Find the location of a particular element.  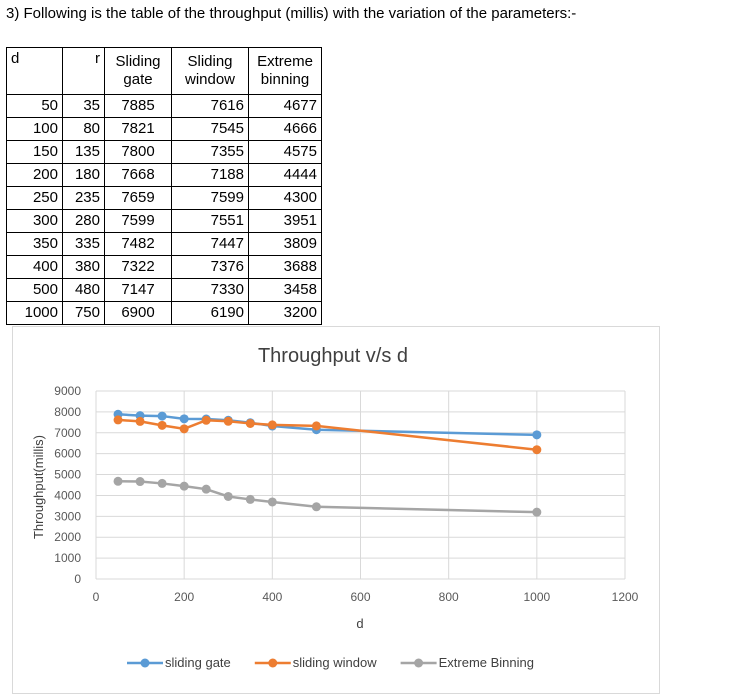

cell-extreme-binning: 3809 is located at coordinates (285, 244).